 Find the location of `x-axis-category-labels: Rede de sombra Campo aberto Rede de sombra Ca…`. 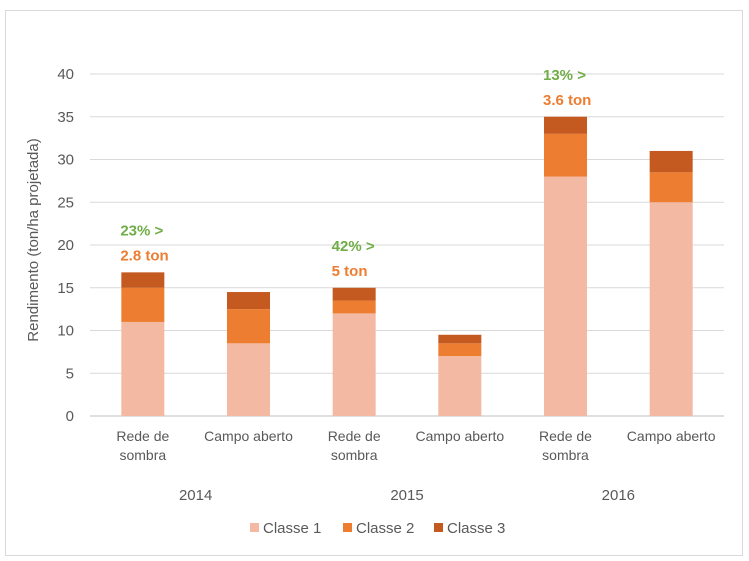

x-axis-category-labels: Rede de sombra Campo aberto Rede de sombra Ca… is located at coordinates (415, 445).